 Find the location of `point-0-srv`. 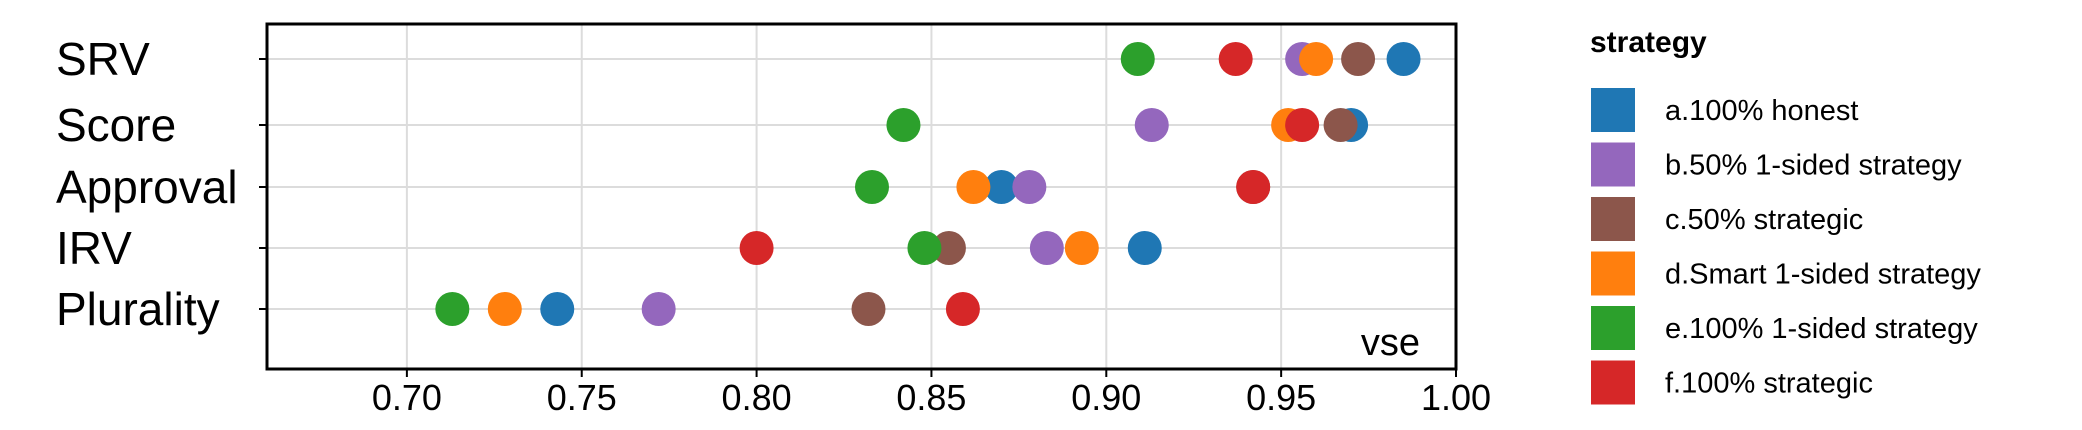

point-0-srv is located at coordinates (1403, 59).